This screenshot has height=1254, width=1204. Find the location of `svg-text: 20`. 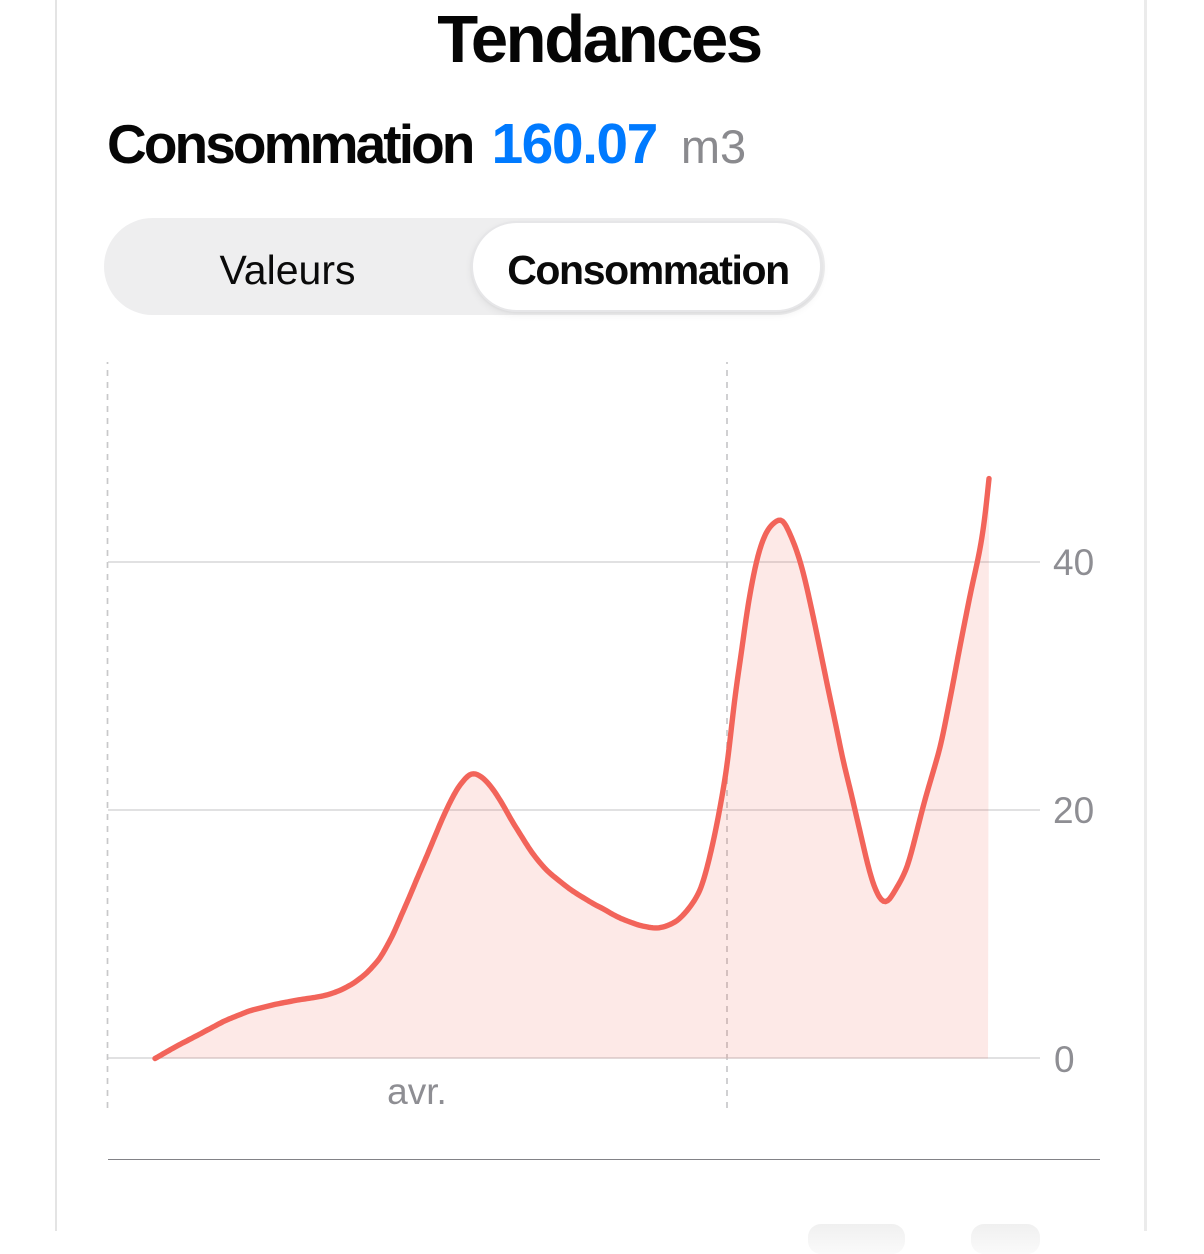

svg-text: 20 is located at coordinates (1073, 810).